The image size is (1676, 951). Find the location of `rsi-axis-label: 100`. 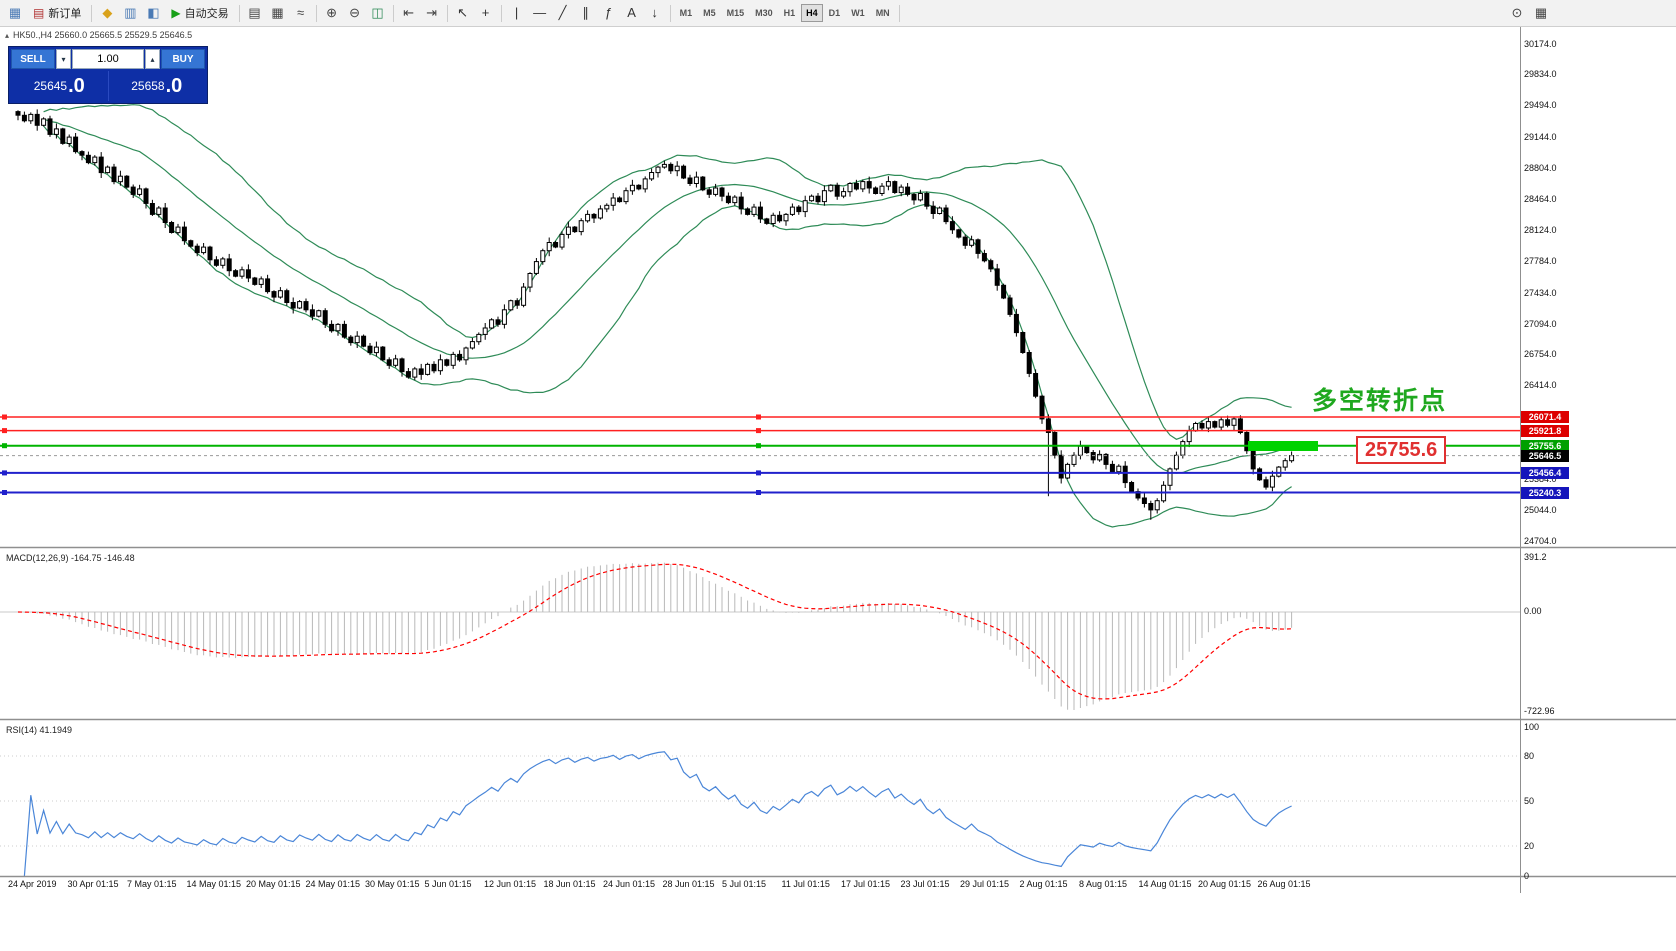

rsi-axis-label: 100 is located at coordinates (1532, 727).